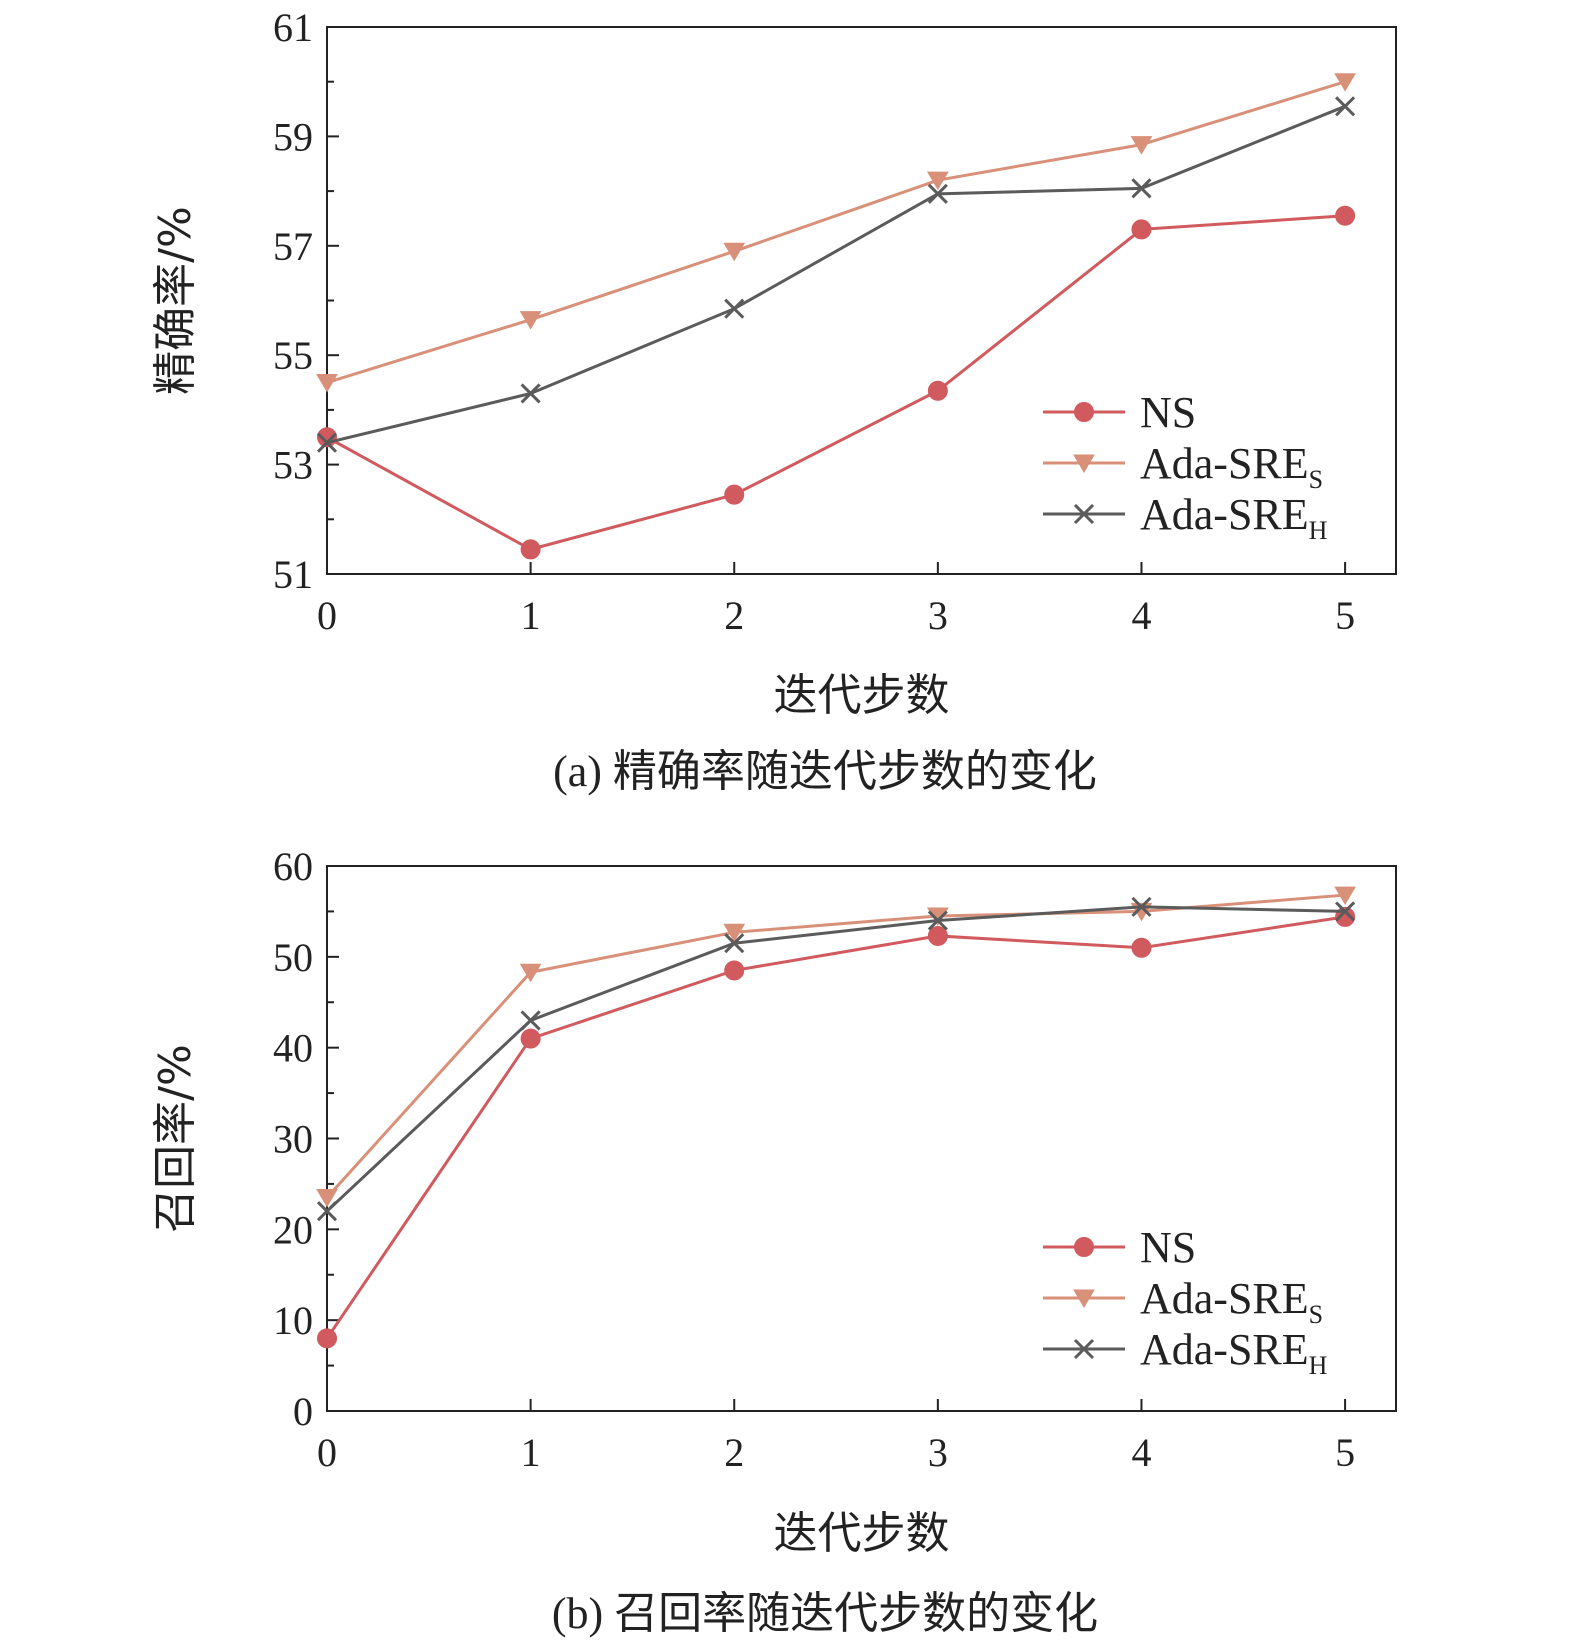 This screenshot has width=1575, height=1652. What do you see at coordinates (293, 1320) in the screenshot?
I see `y-tick-label: 10` at bounding box center [293, 1320].